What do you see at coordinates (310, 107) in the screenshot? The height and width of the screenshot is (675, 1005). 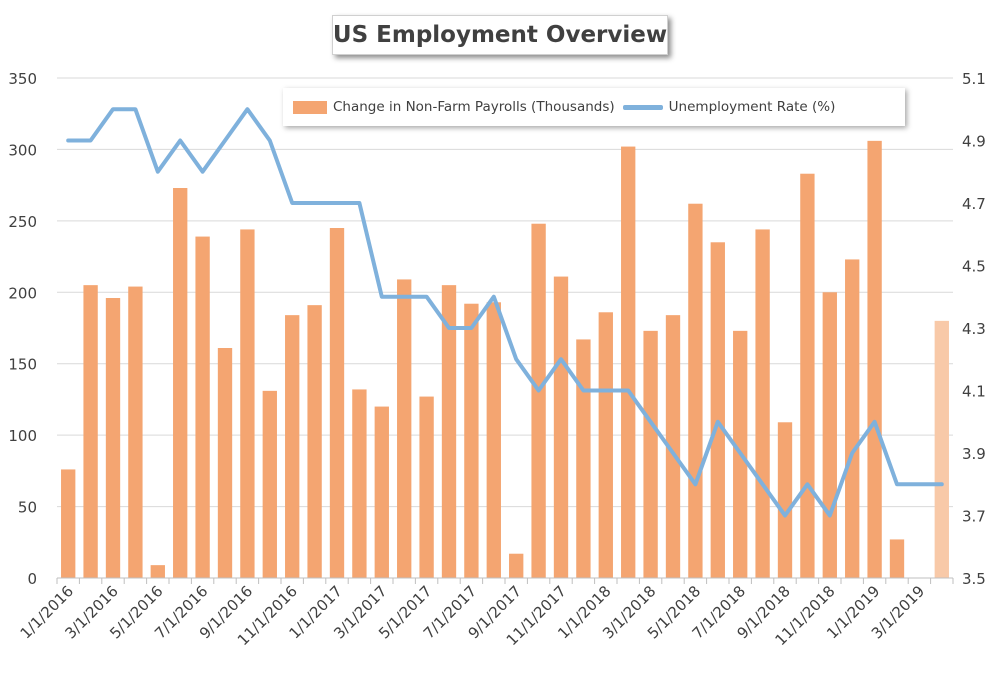 I see `legend-swatch-payrolls` at bounding box center [310, 107].